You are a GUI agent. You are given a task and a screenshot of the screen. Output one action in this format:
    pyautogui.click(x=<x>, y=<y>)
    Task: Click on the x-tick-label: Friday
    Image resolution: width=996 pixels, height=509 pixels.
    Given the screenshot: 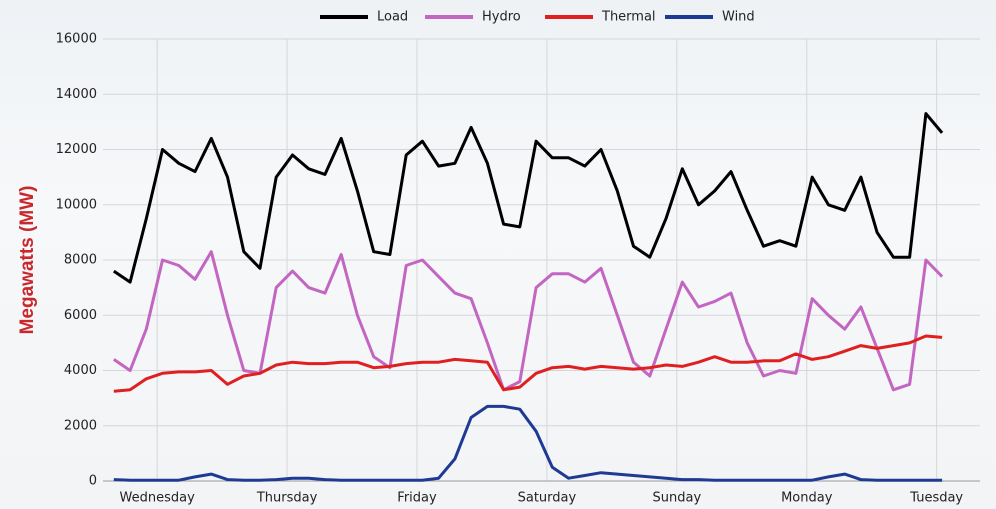 What is the action you would take?
    pyautogui.click(x=417, y=498)
    